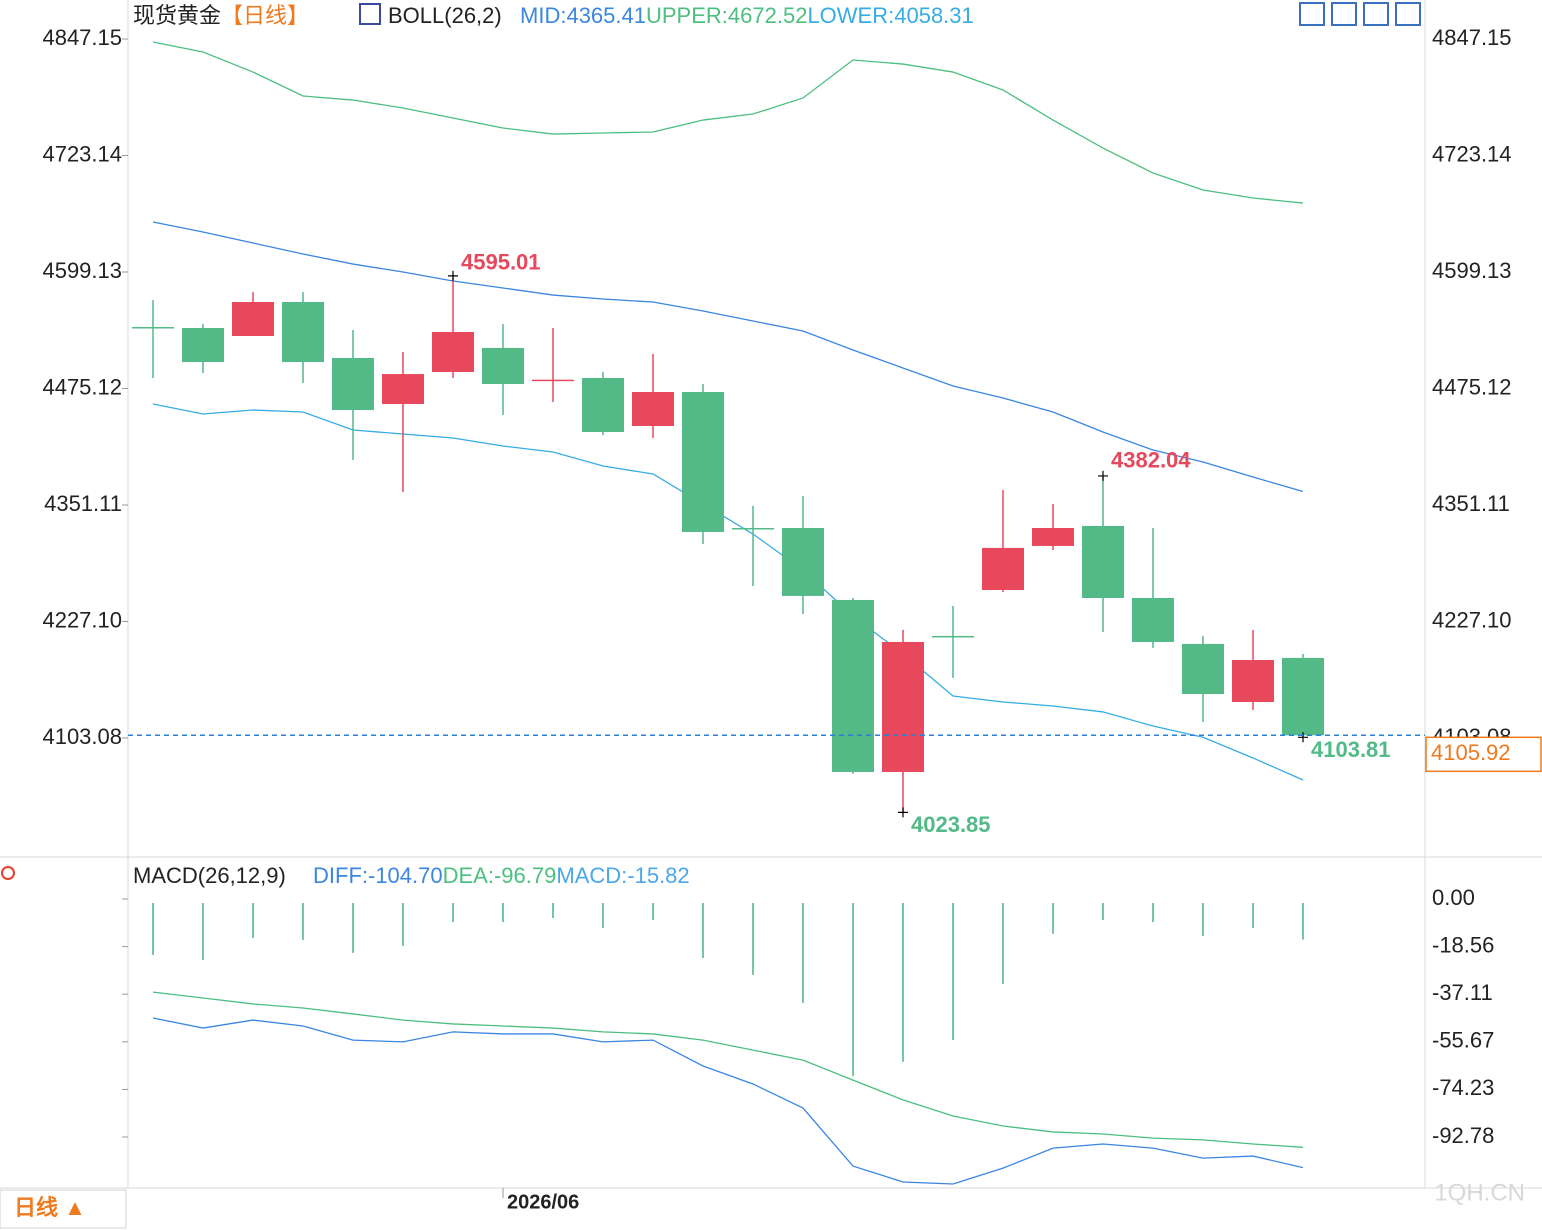  Describe the element at coordinates (82, 386) in the screenshot. I see `y-tick-label: 4475.12` at that location.